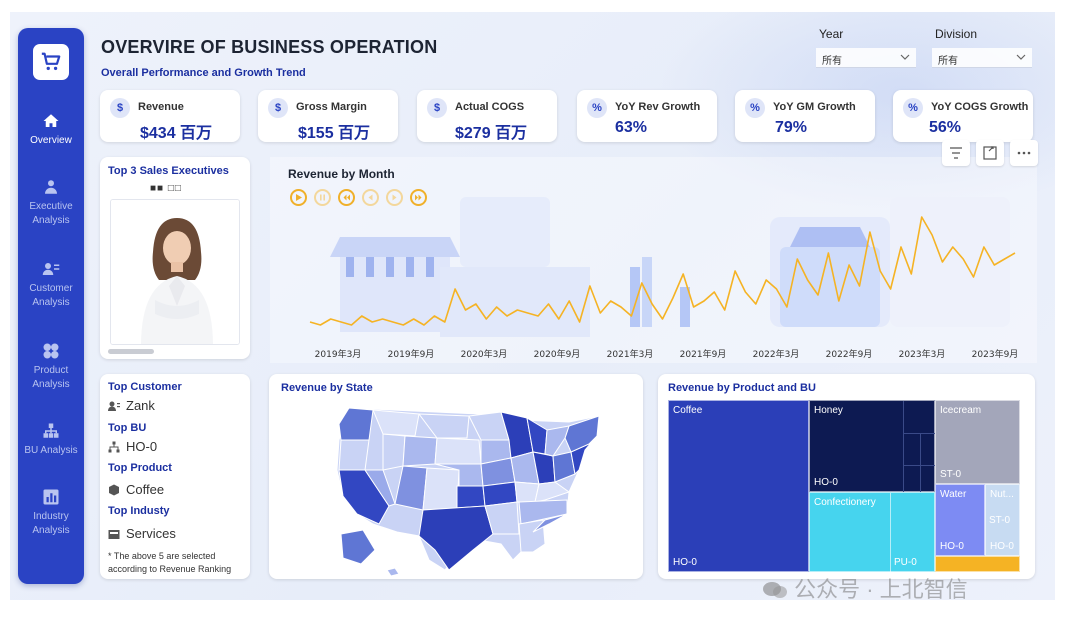 The height and width of the screenshot is (619, 1080). What do you see at coordinates (849, 354) in the screenshot?
I see `x-tick-label: 2022年9月` at bounding box center [849, 354].